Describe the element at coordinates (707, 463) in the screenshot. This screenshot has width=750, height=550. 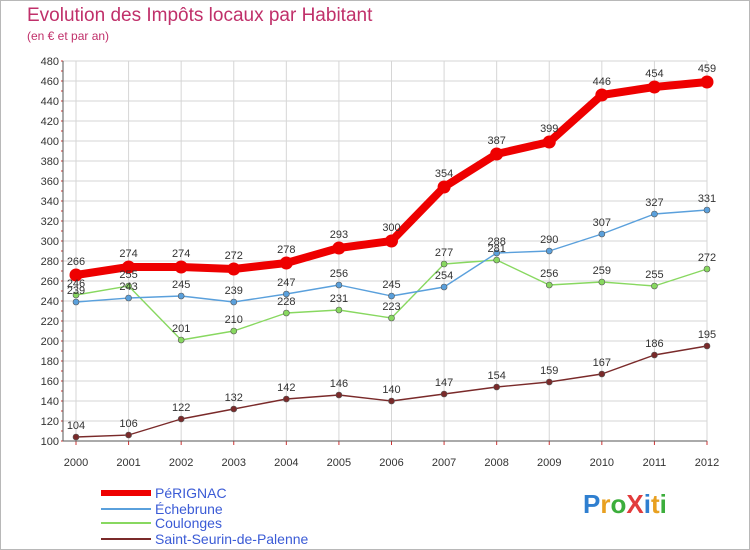
I see `x-tick-label: 2012` at that location.